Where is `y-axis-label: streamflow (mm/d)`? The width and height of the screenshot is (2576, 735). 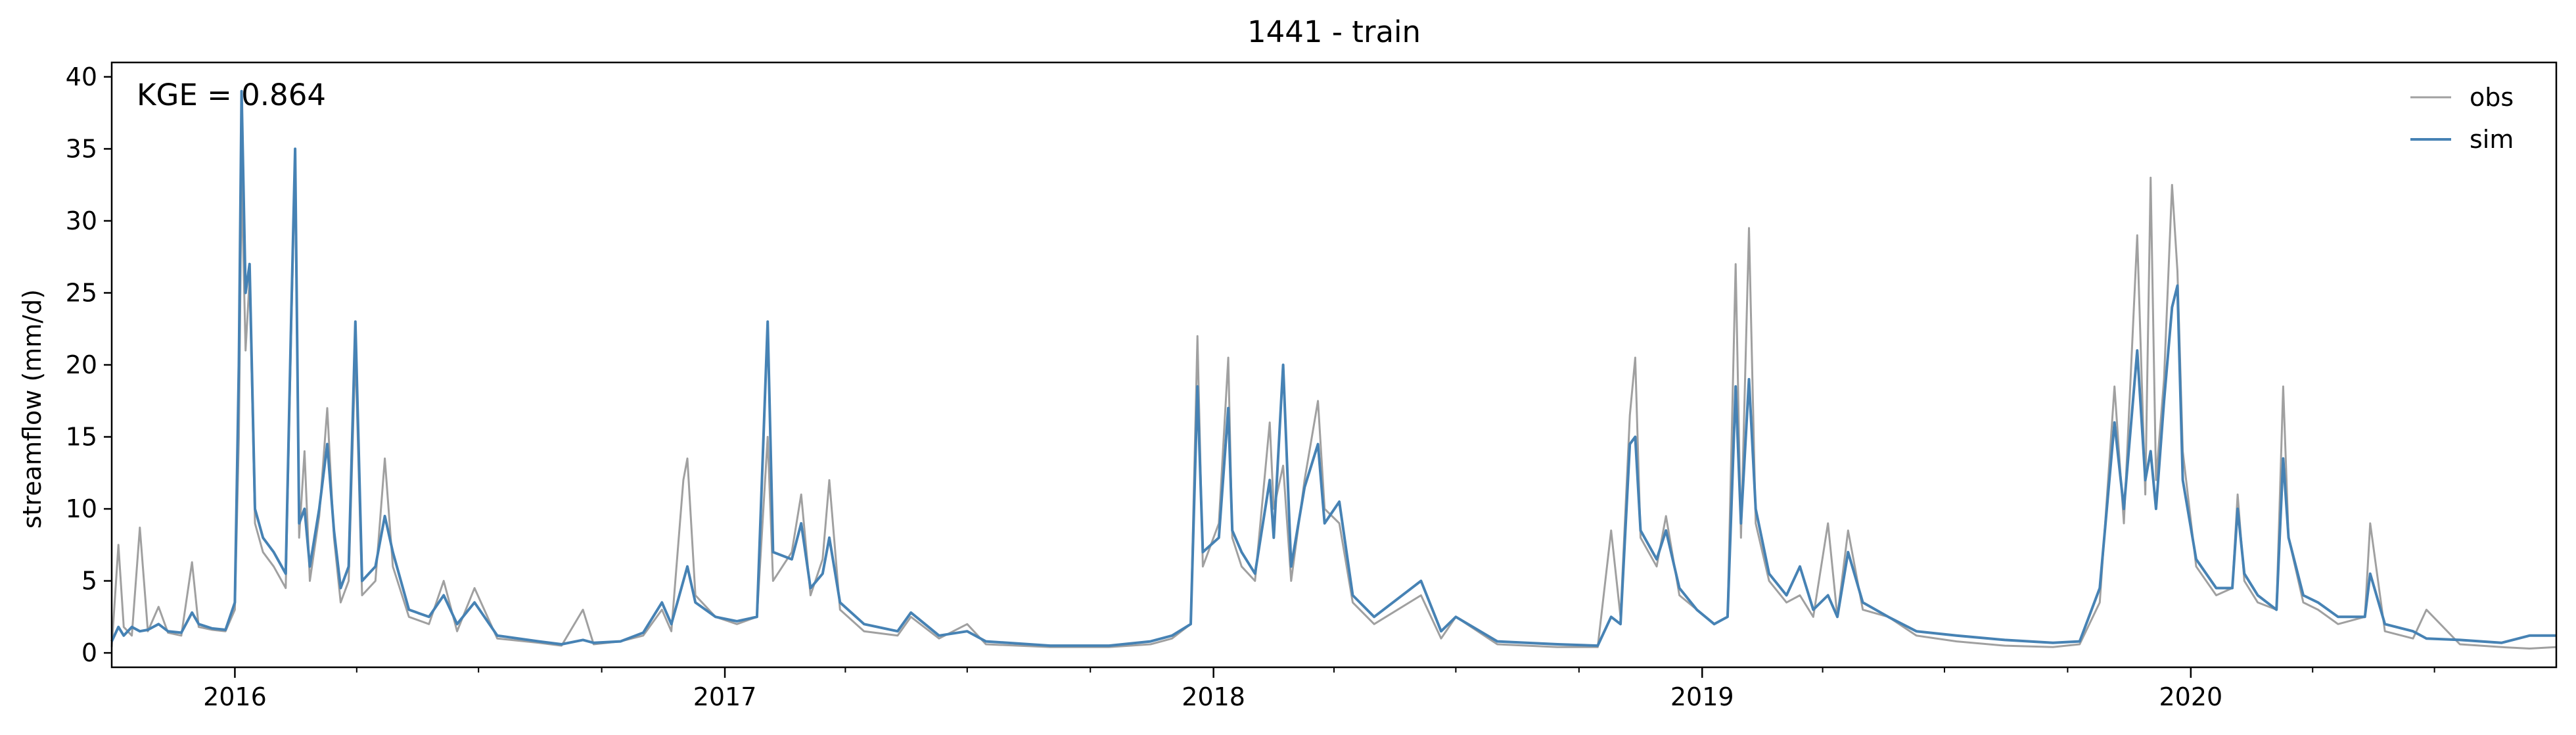
y-axis-label: streamflow (mm/d) is located at coordinates (32, 409).